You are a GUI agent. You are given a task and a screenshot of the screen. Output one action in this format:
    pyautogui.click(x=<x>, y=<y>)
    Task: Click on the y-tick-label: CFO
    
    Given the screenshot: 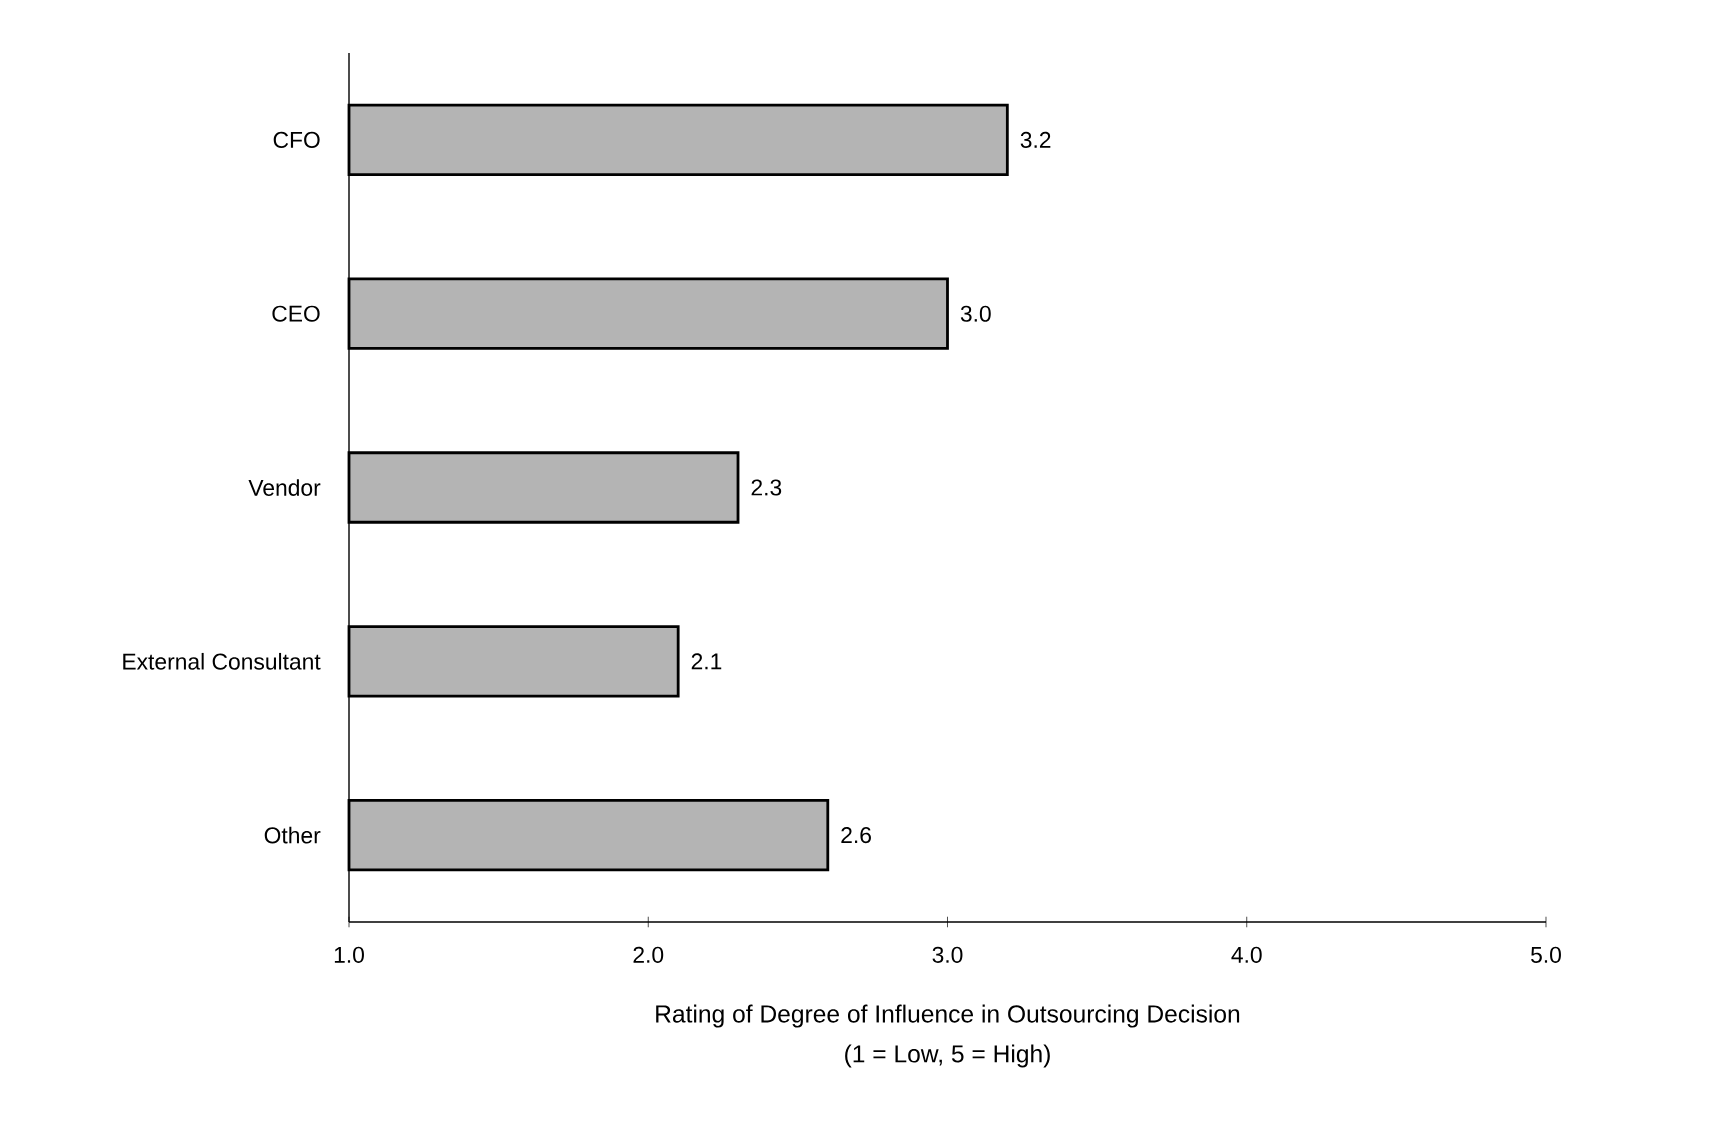 What is the action you would take?
    pyautogui.click(x=296, y=139)
    